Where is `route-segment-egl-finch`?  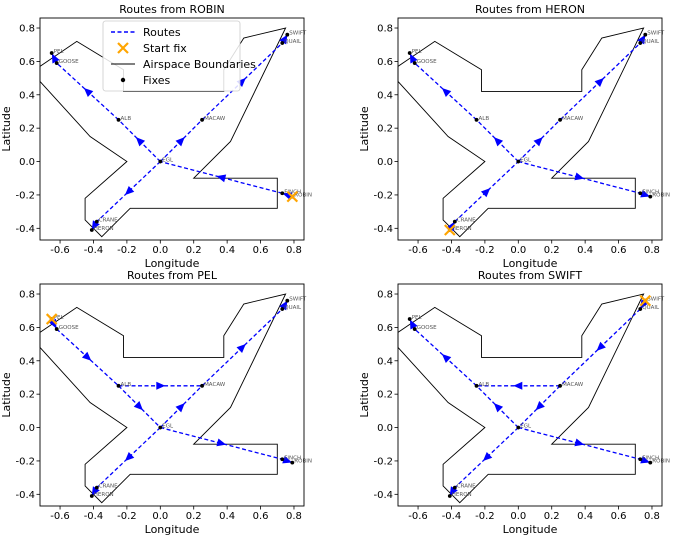
route-segment-egl-finch is located at coordinates (579, 443).